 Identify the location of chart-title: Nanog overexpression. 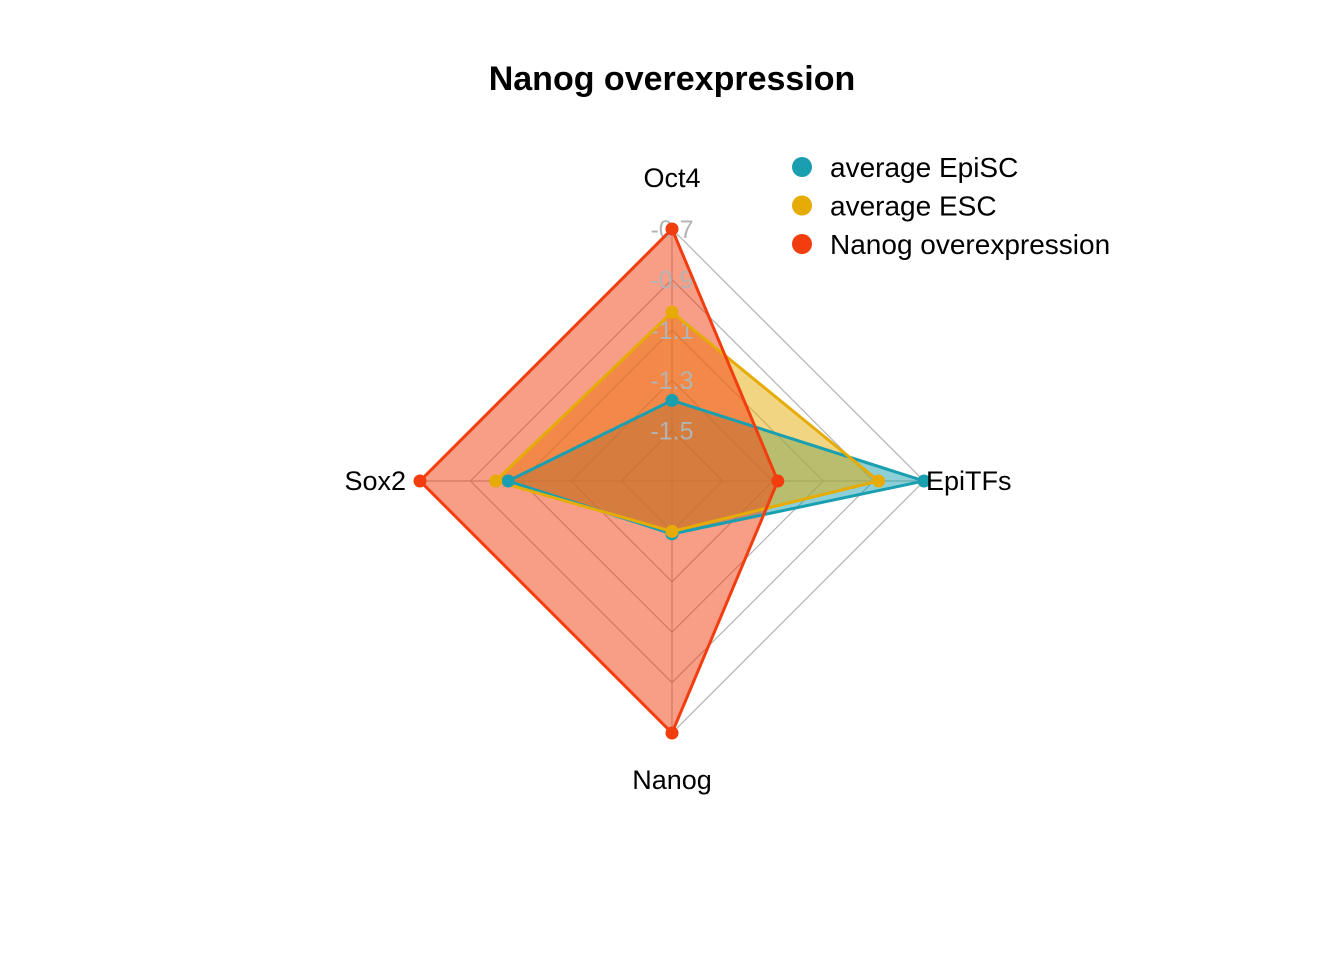
(672, 79).